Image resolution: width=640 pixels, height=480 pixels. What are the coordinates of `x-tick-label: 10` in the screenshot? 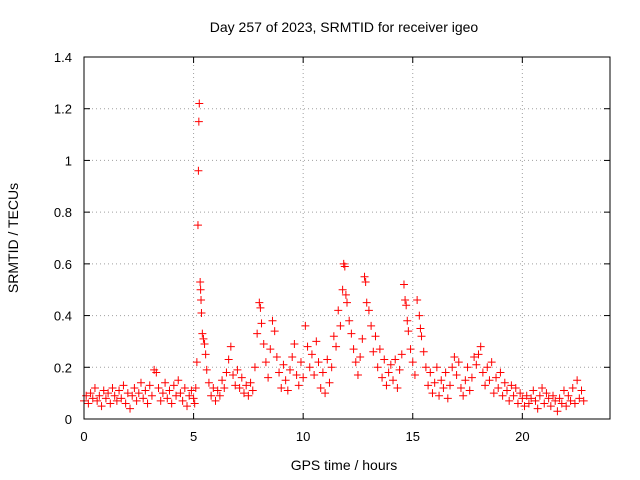 It's located at (303, 436).